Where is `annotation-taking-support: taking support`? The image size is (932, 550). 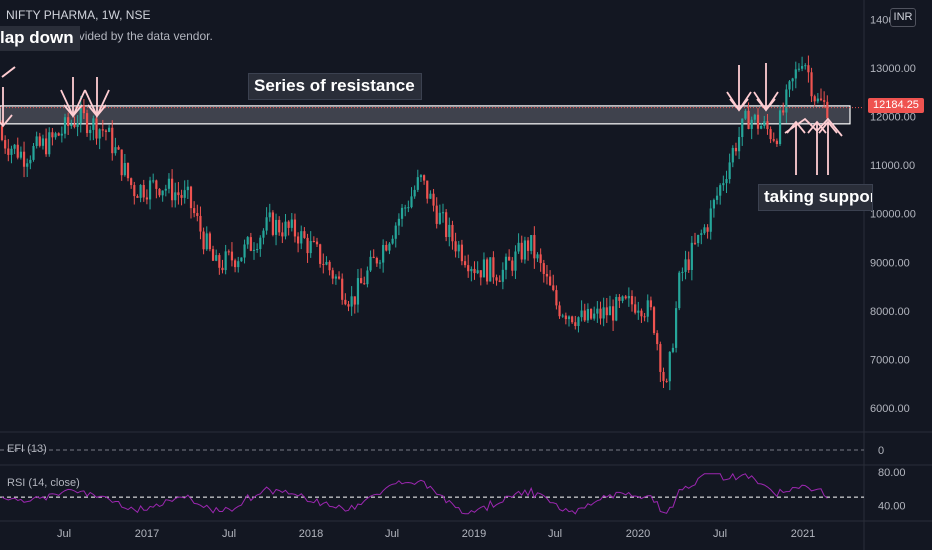
annotation-taking-support: taking support is located at coordinates (815, 197).